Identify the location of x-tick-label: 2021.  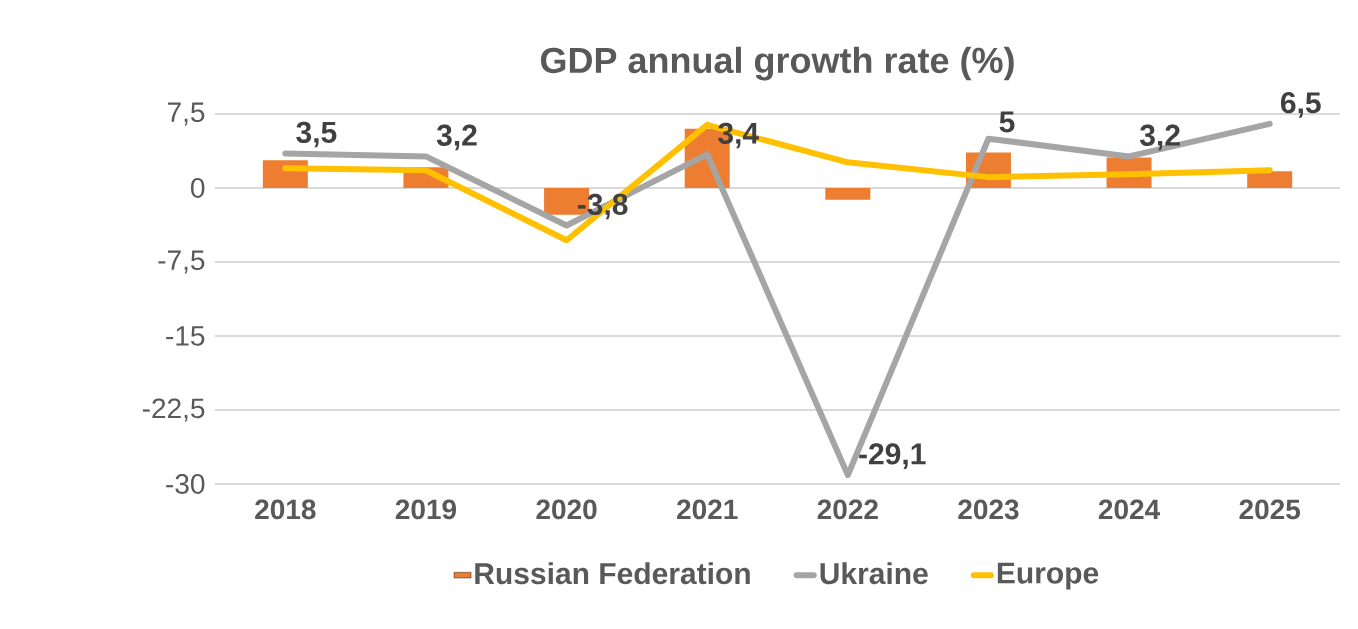
(707, 509).